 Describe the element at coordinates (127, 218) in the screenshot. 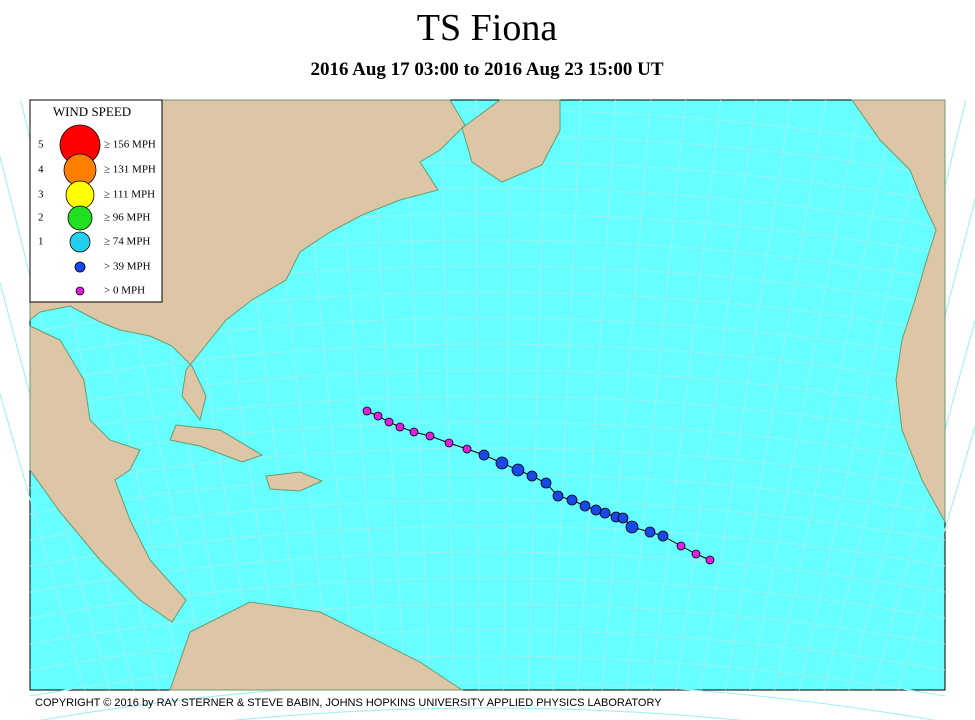

I see `legend-label: ≥ 96 MPH` at that location.